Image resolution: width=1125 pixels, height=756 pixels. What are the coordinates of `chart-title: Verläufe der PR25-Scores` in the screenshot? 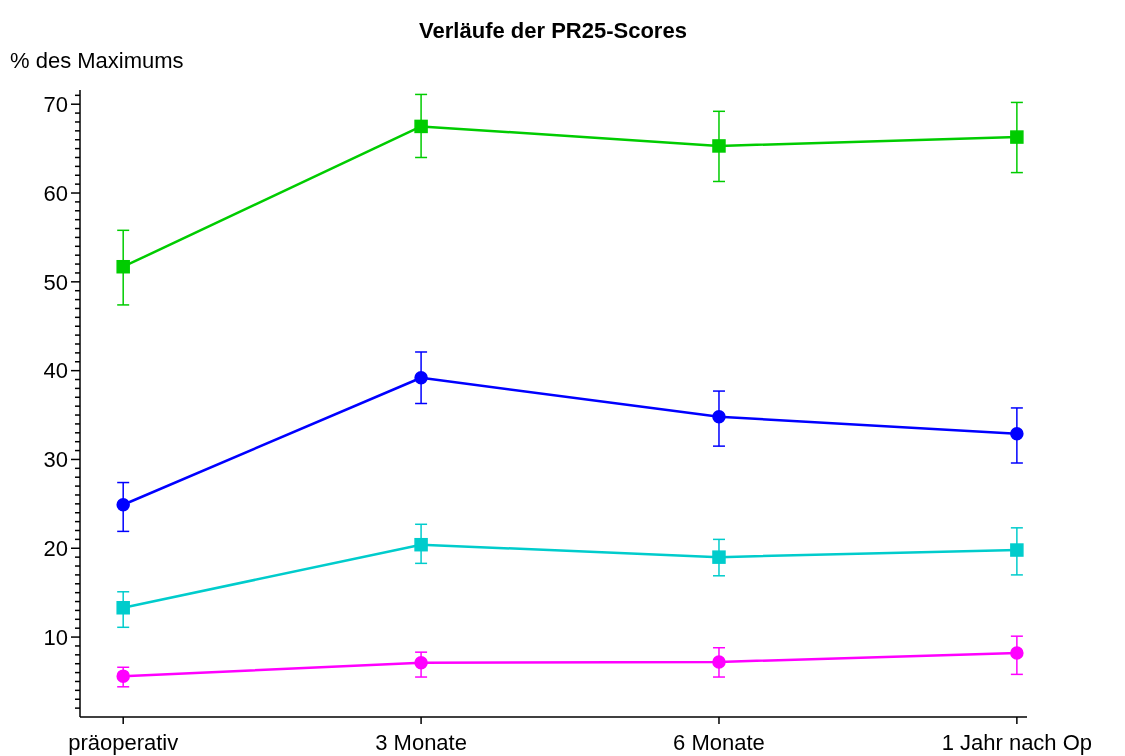 It's located at (553, 30).